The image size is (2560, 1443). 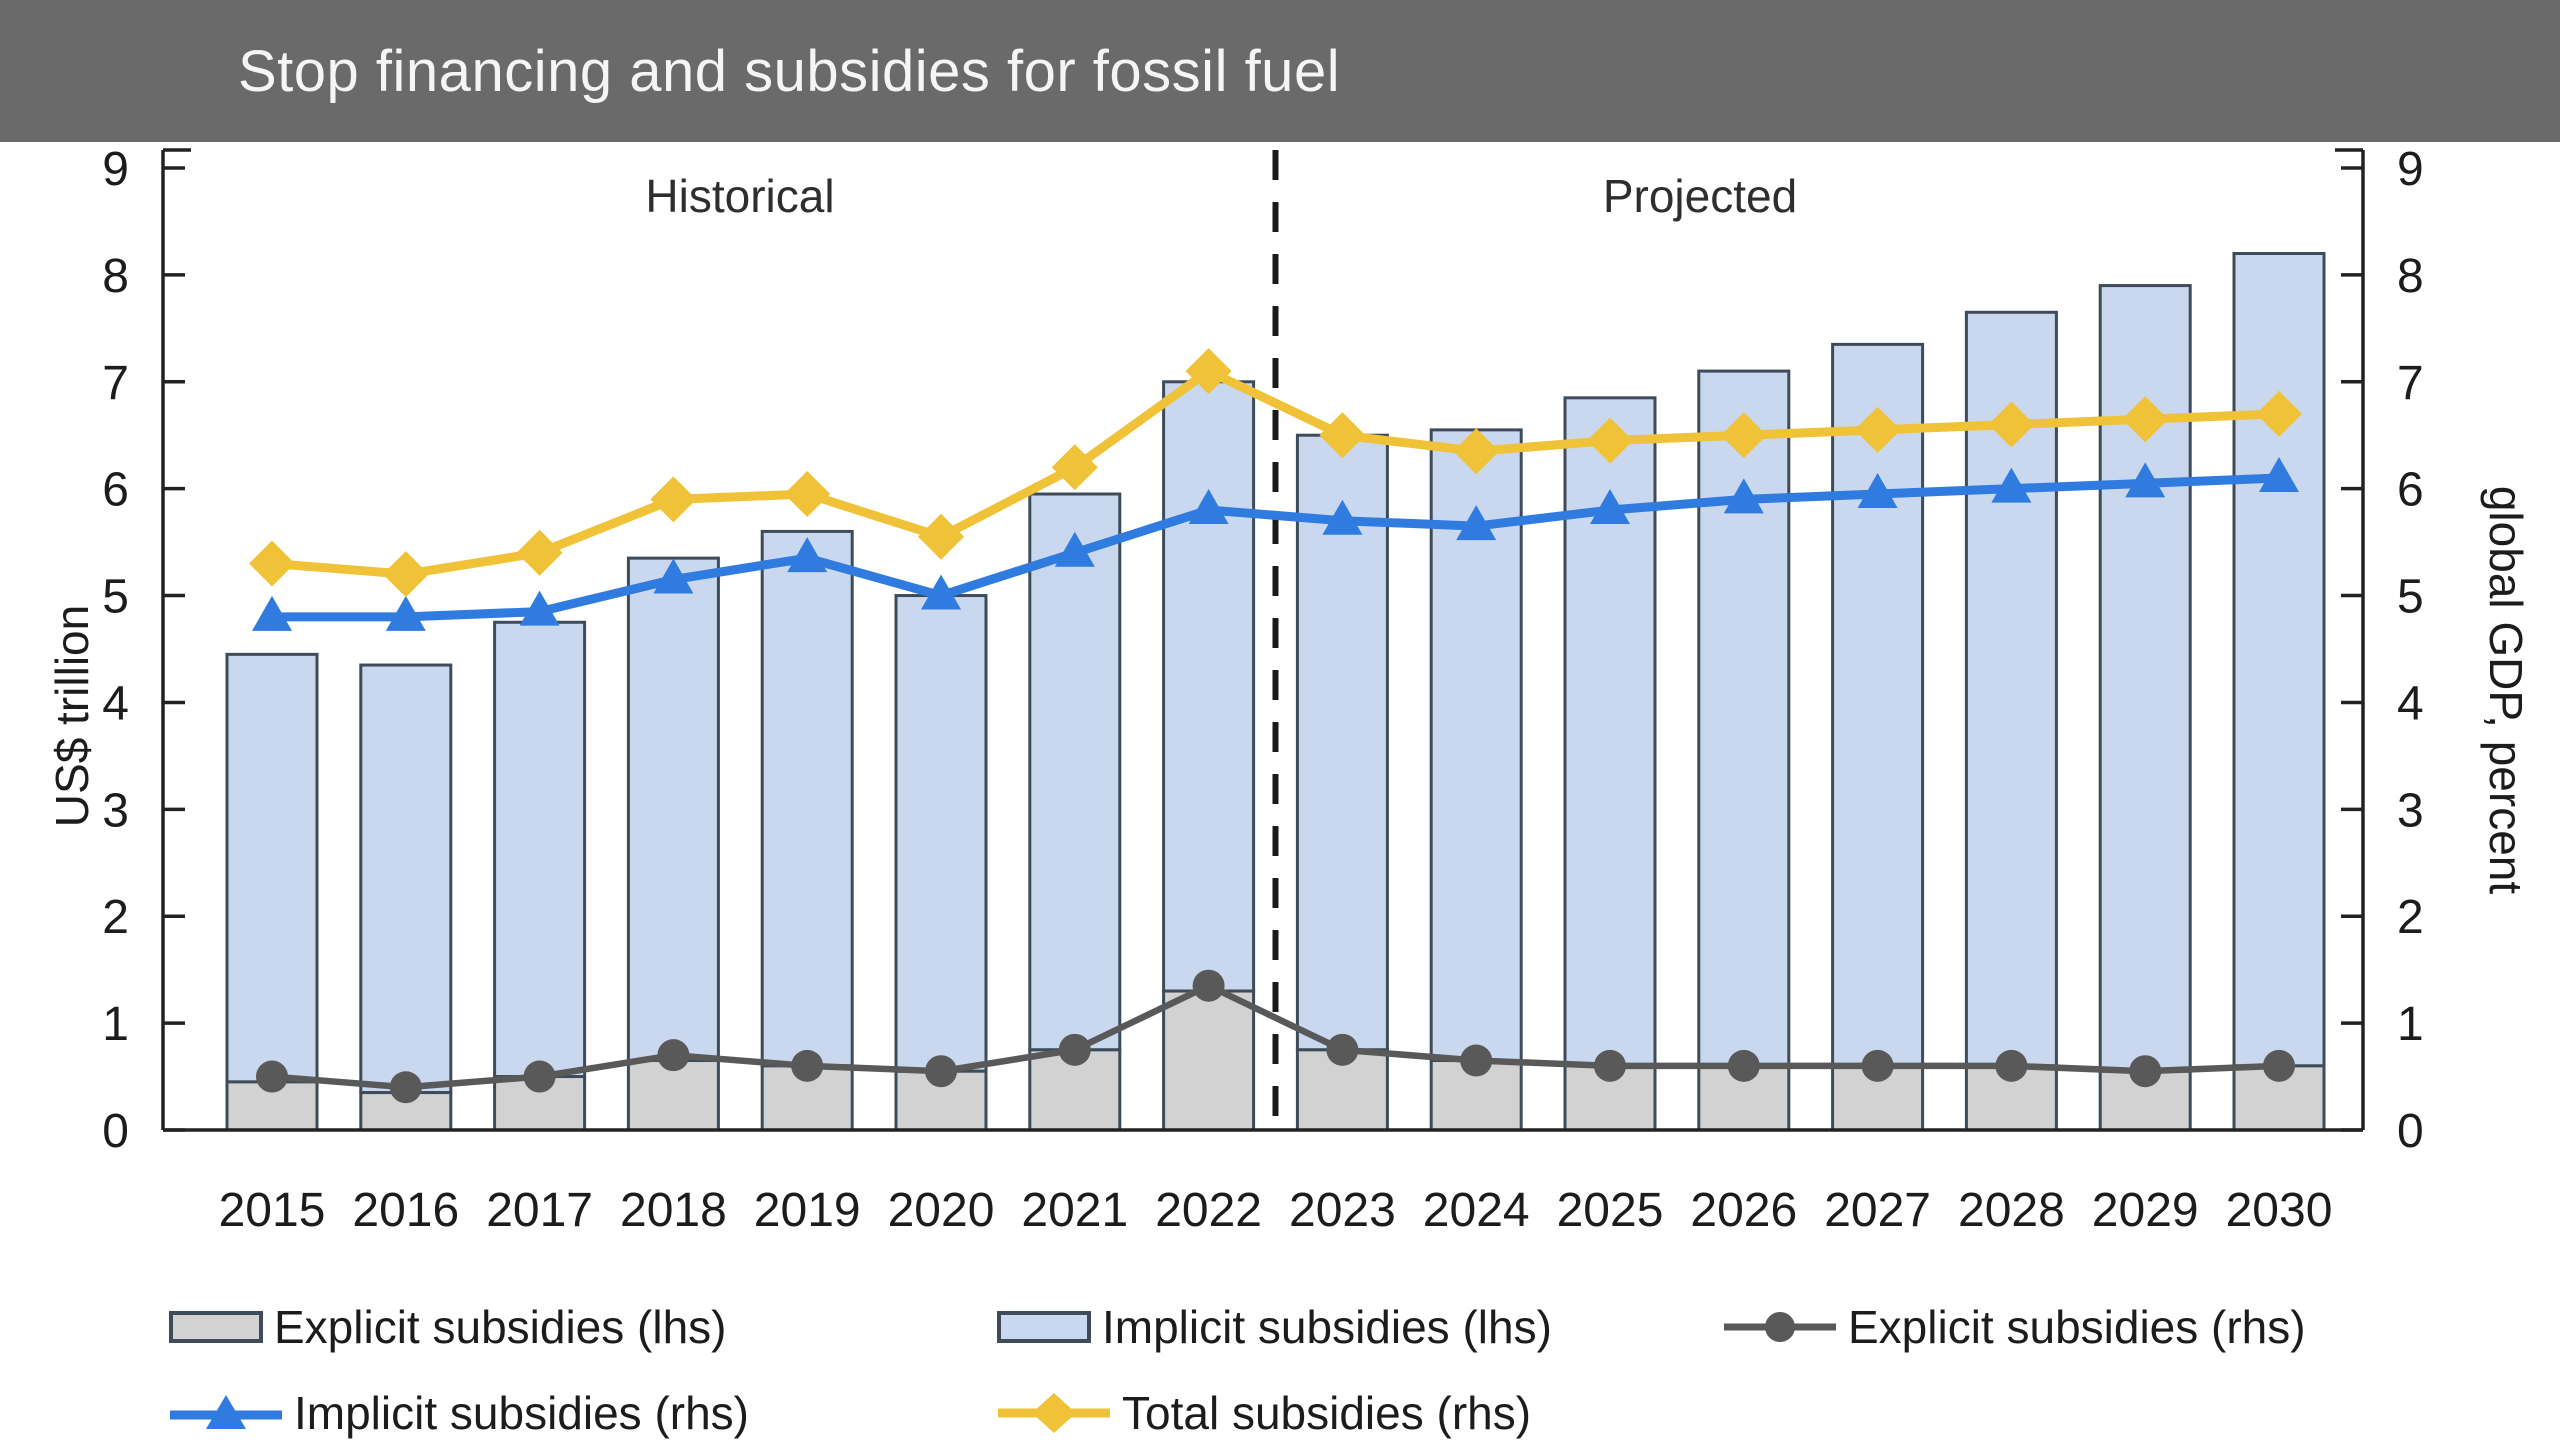 I want to click on legend-label: Explicit subsidies (rhs), so click(x=2077, y=1327).